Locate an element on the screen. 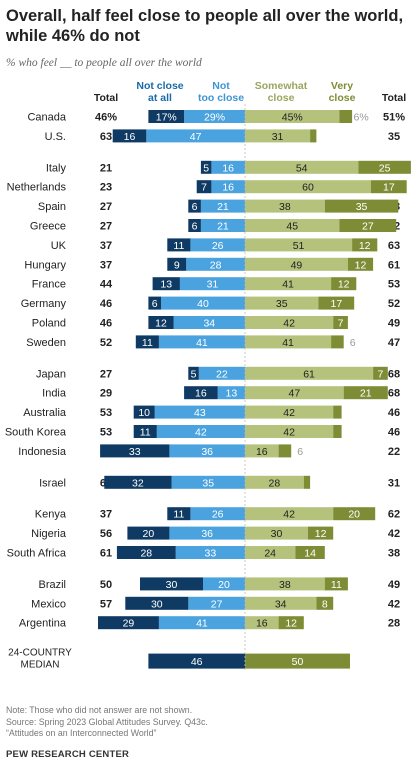 This screenshot has height=770, width=420. total-not-close: 23 is located at coordinates (106, 188).